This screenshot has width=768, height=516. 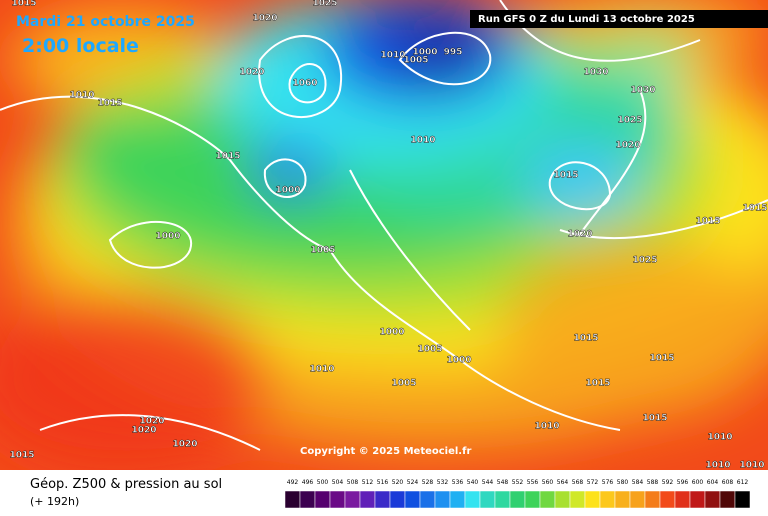 What do you see at coordinates (80, 46) in the screenshot?
I see `forecast-time: 2:00 locale` at bounding box center [80, 46].